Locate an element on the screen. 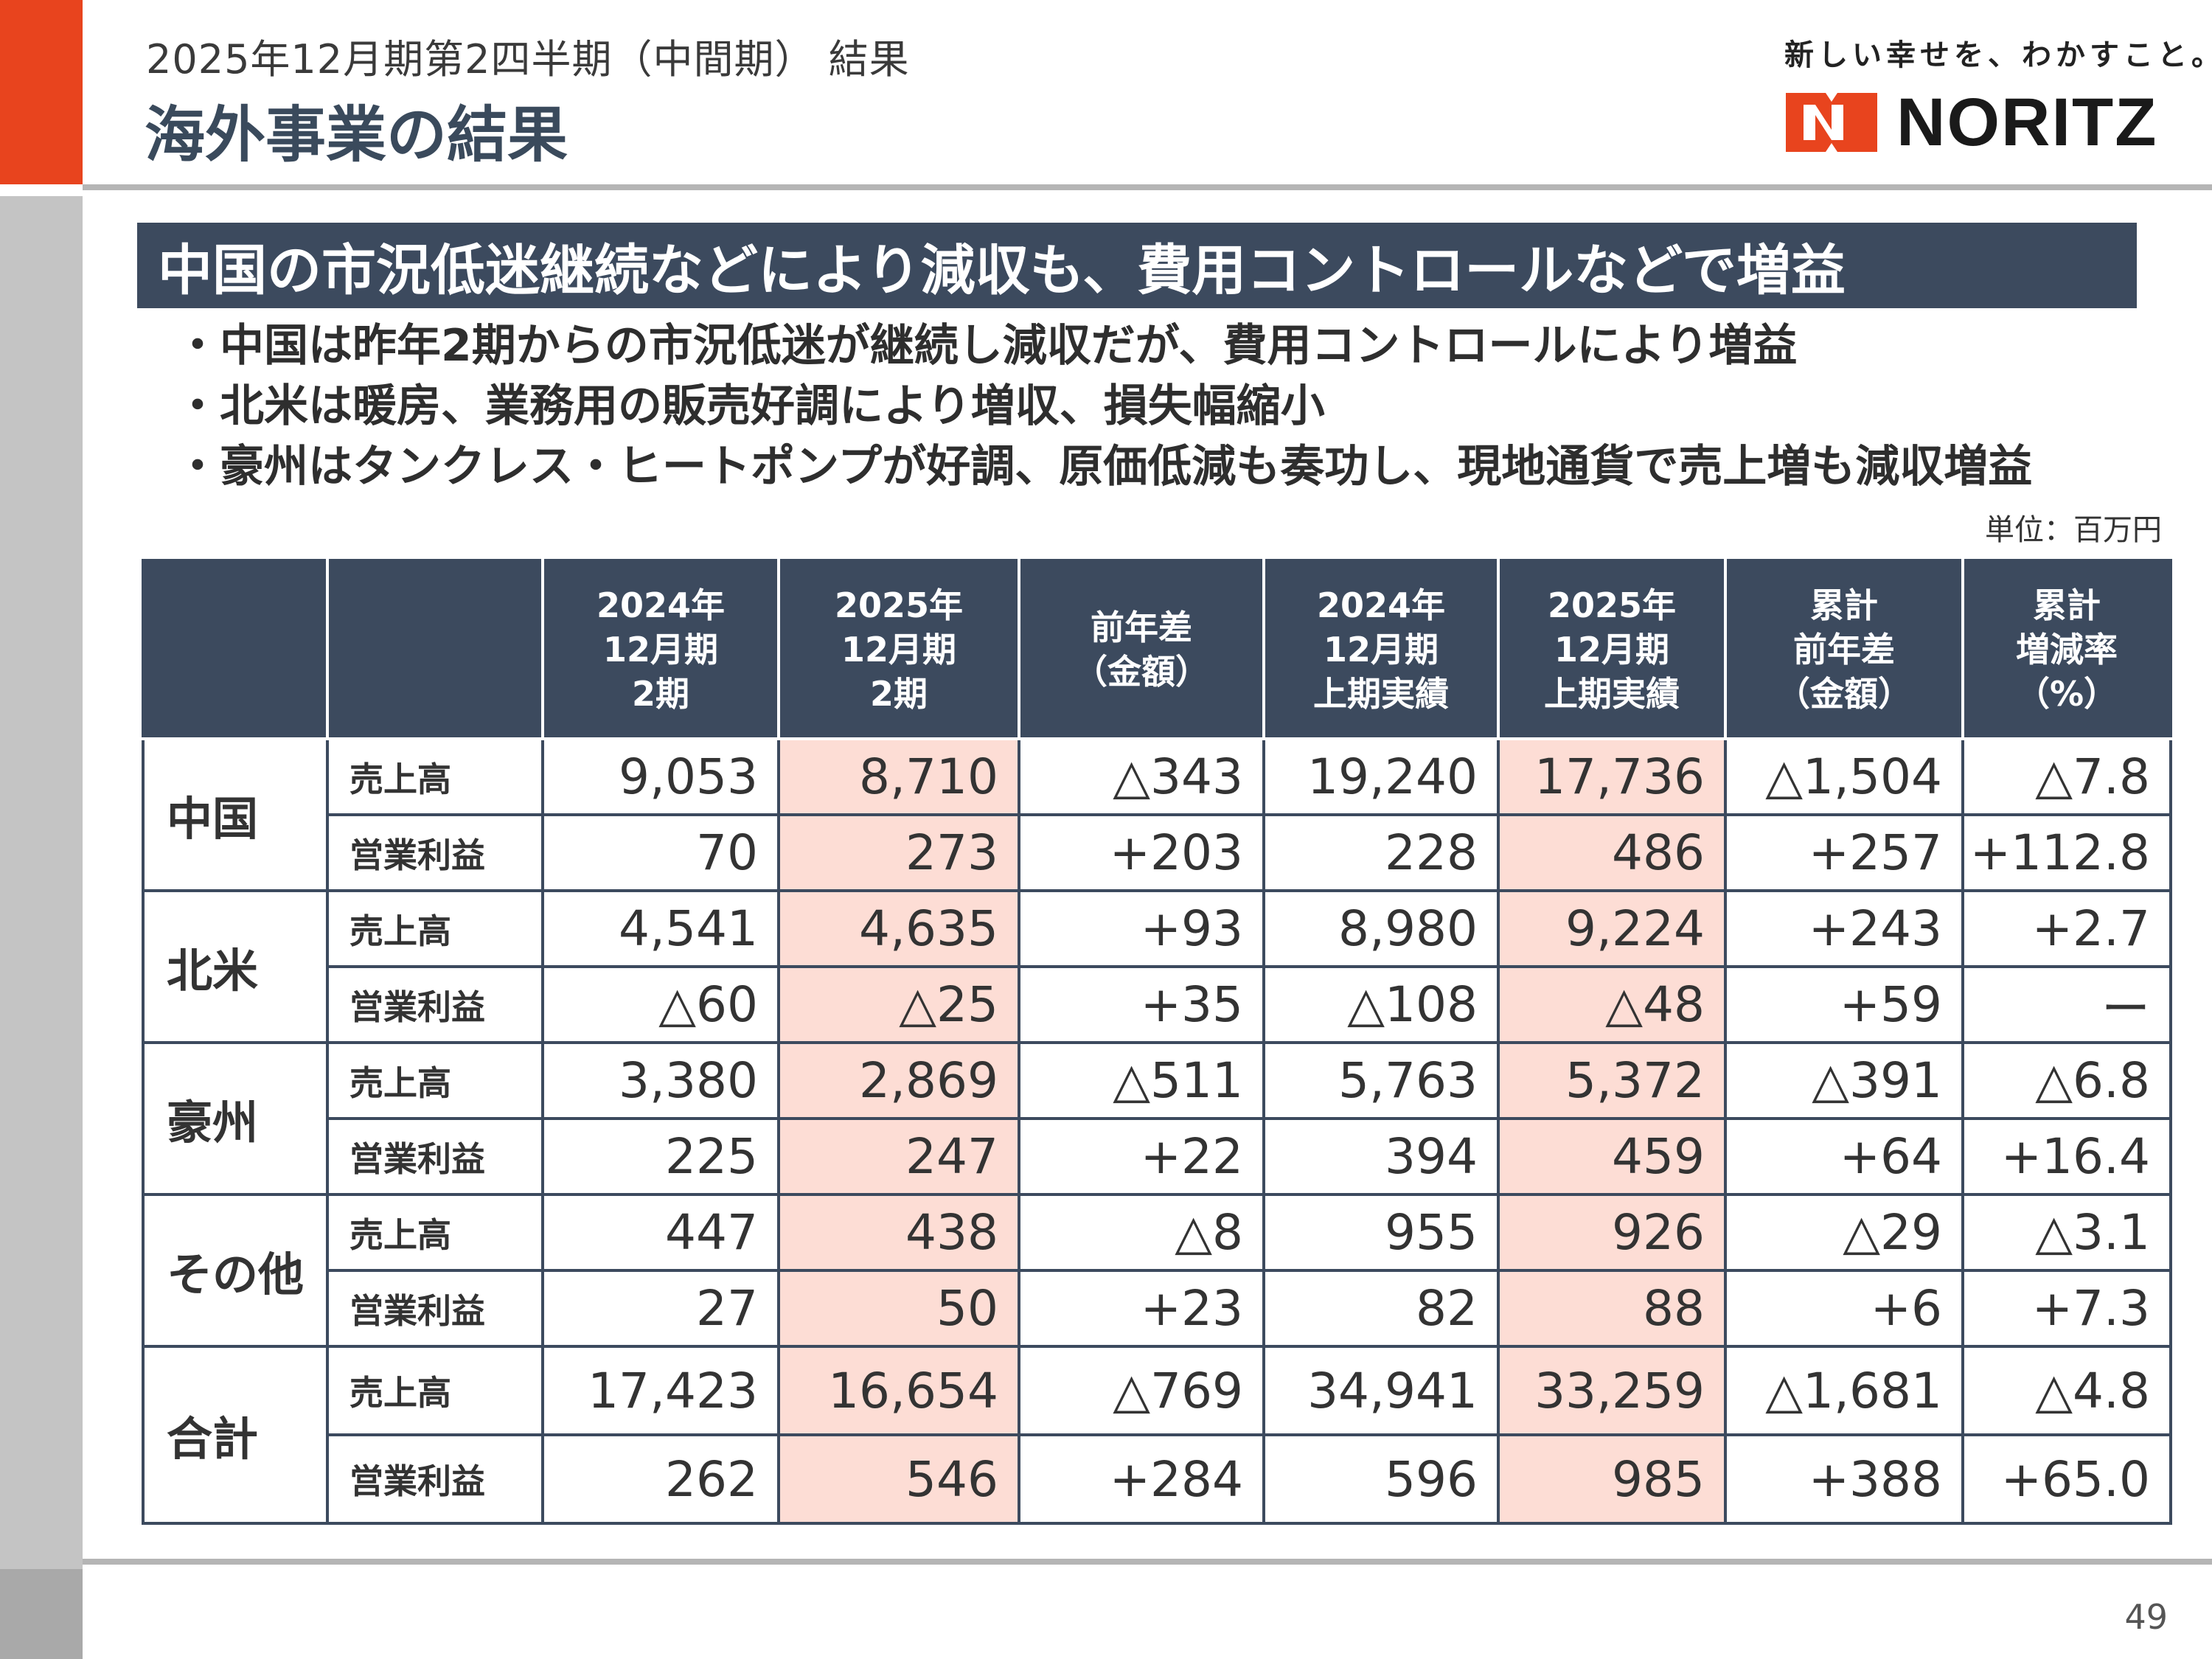  column-header: 2025年 12月期 上期実績 is located at coordinates (1612, 649).